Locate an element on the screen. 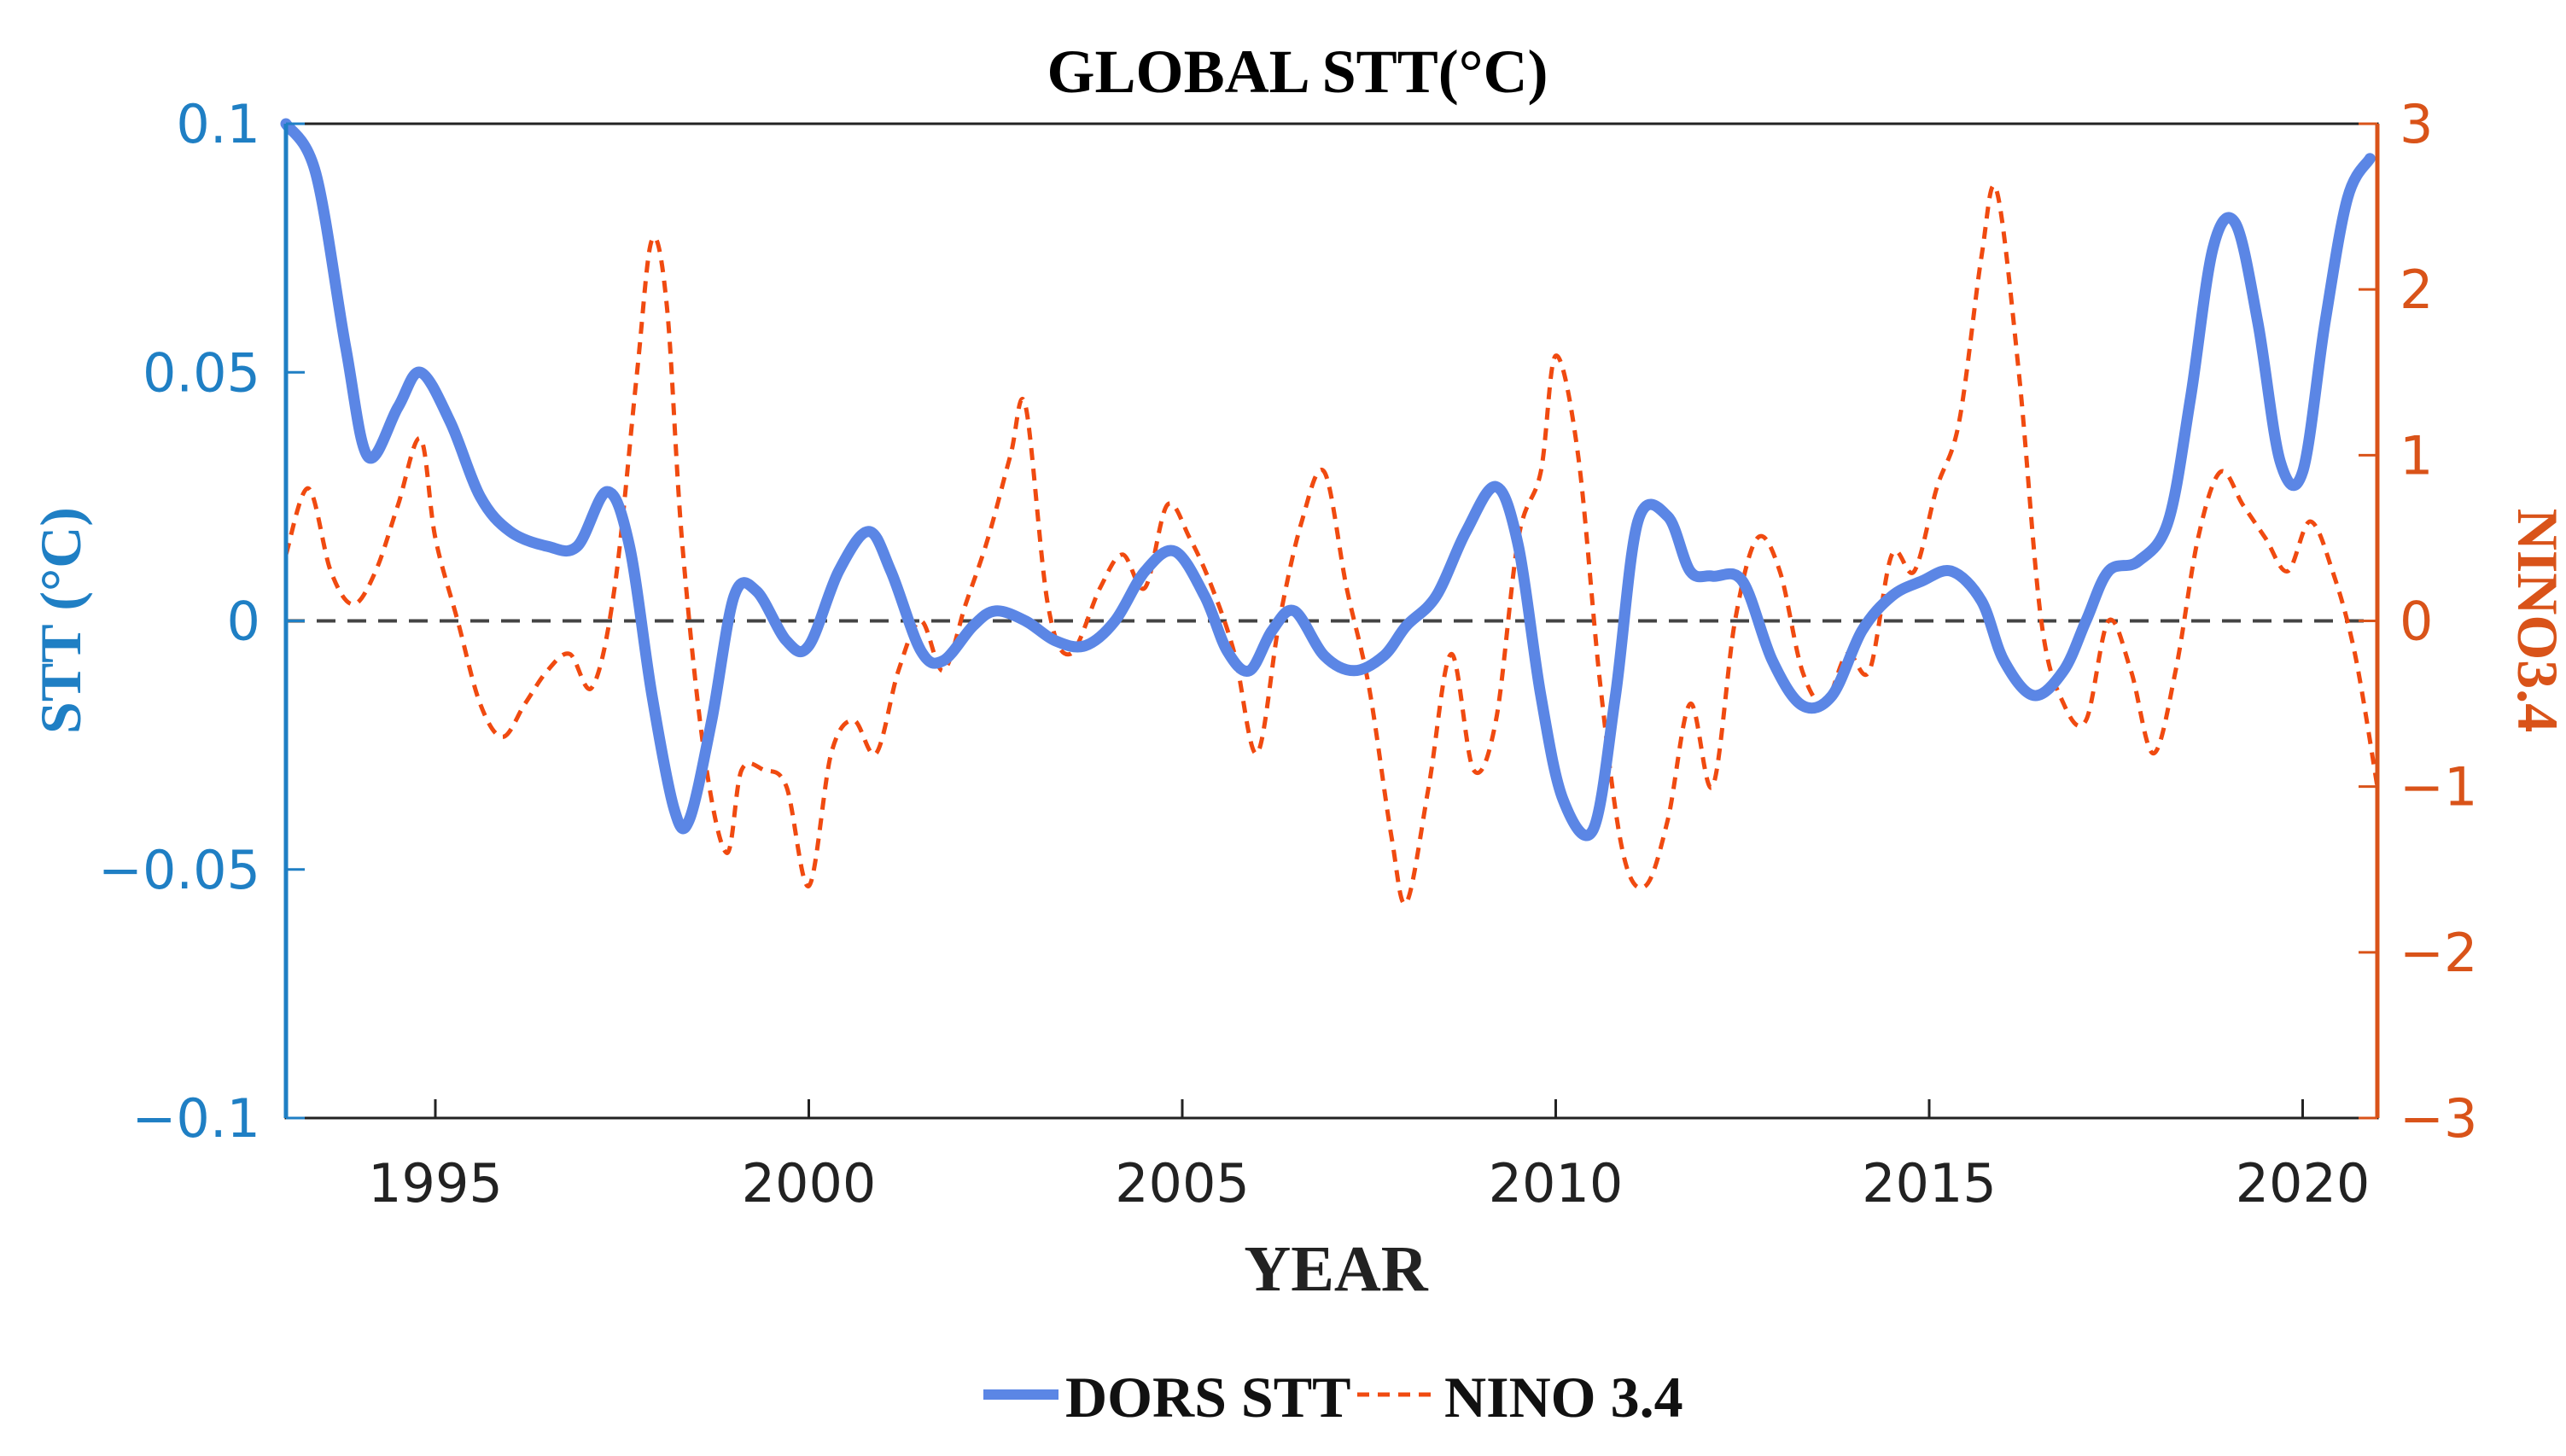  right-y-axis-ticks: 3 2 1 0 −1 −2 −3 is located at coordinates (2418, 622).